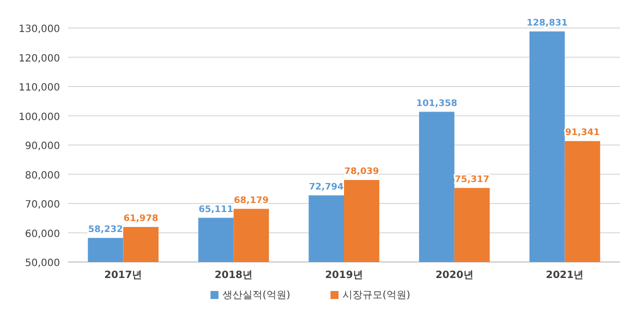 Image resolution: width=641 pixels, height=310 pixels. Describe the element at coordinates (39, 58) in the screenshot. I see `y-tick-label: 120,000` at that location.